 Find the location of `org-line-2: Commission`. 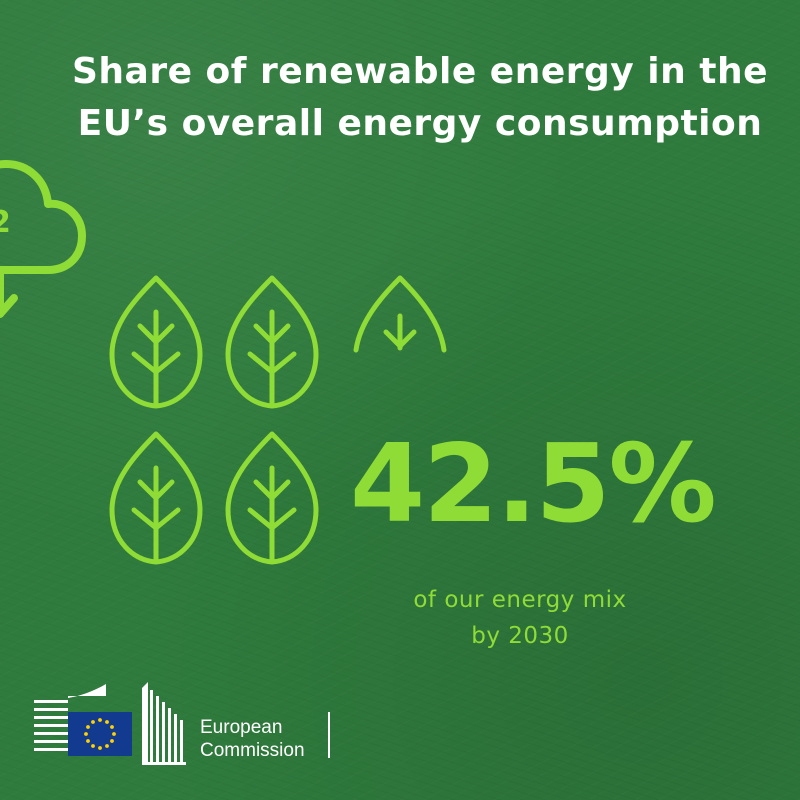

org-line-2: Commission is located at coordinates (252, 750).